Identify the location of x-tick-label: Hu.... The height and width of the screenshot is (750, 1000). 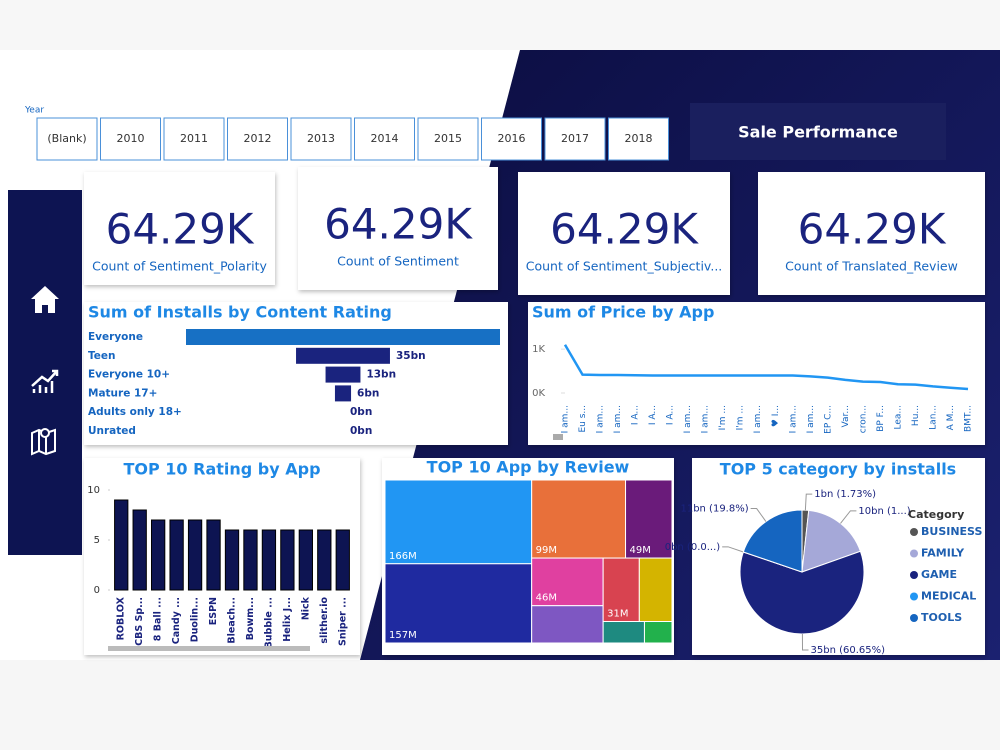
(916, 415).